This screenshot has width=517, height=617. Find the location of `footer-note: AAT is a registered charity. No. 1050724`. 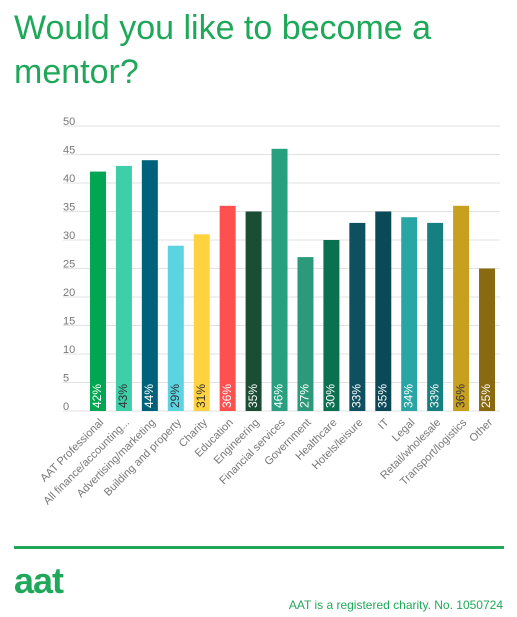

footer-note: AAT is a registered charity. No. 1050724 is located at coordinates (395, 605).